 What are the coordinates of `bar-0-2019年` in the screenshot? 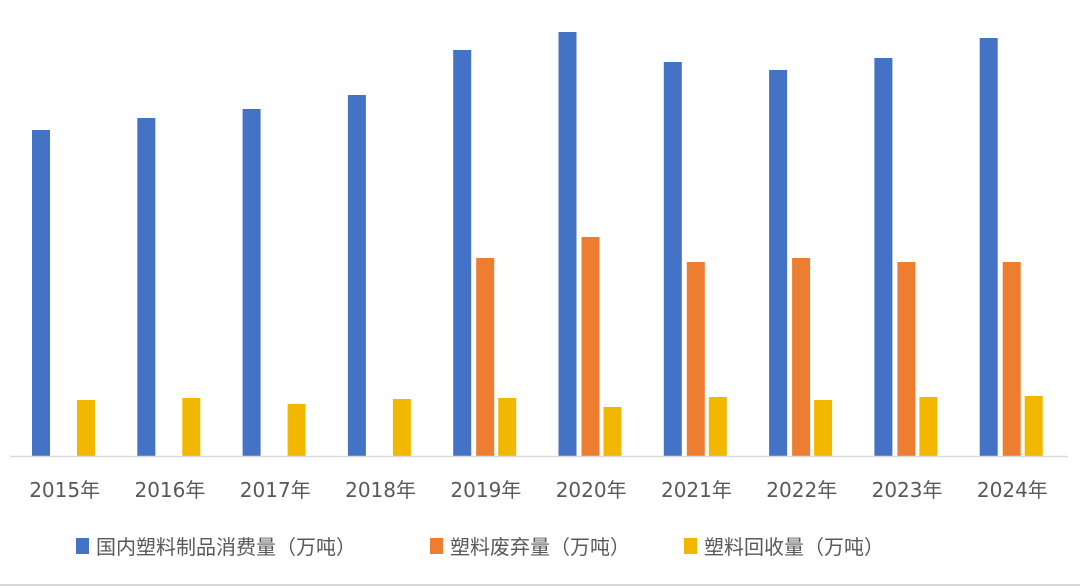 It's located at (462, 253).